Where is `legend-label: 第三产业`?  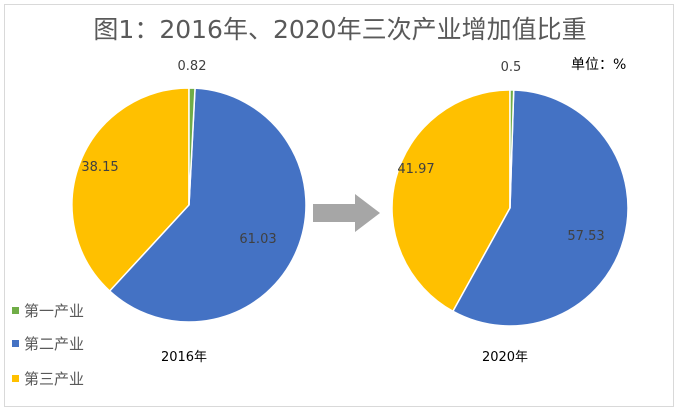 legend-label: 第三产业 is located at coordinates (54, 379).